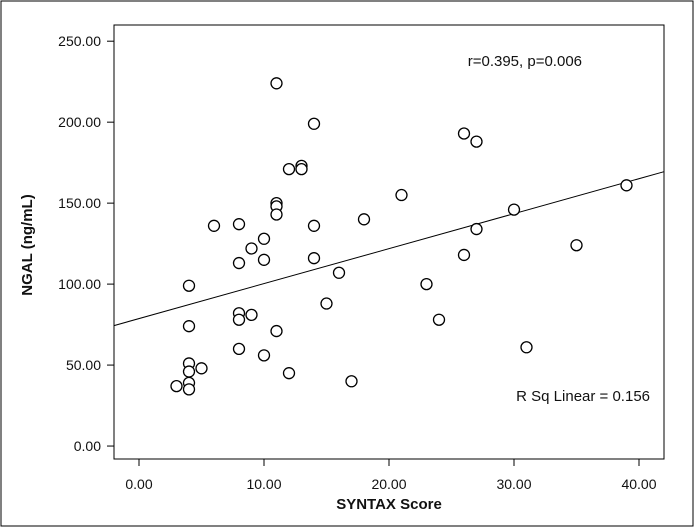 The width and height of the screenshot is (694, 527). What do you see at coordinates (389, 462) in the screenshot?
I see `x-axis-ticks` at bounding box center [389, 462].